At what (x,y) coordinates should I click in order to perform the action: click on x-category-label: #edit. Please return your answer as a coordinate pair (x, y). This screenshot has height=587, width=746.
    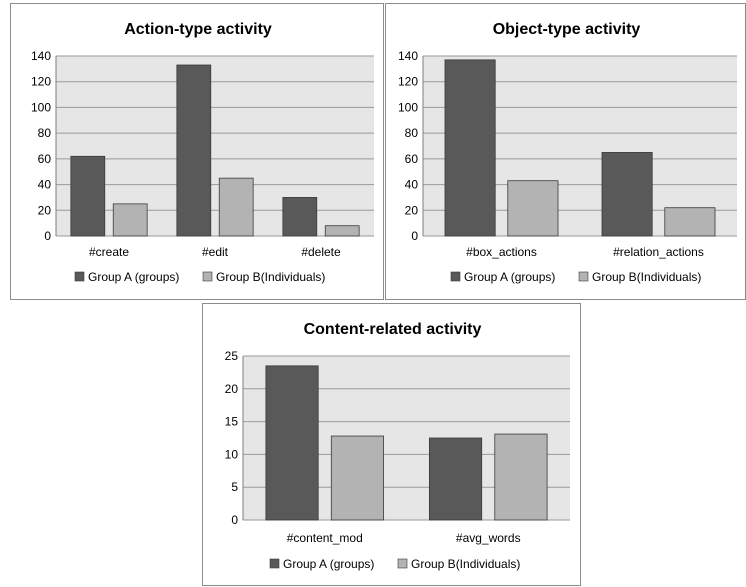
    Looking at the image, I should click on (215, 252).